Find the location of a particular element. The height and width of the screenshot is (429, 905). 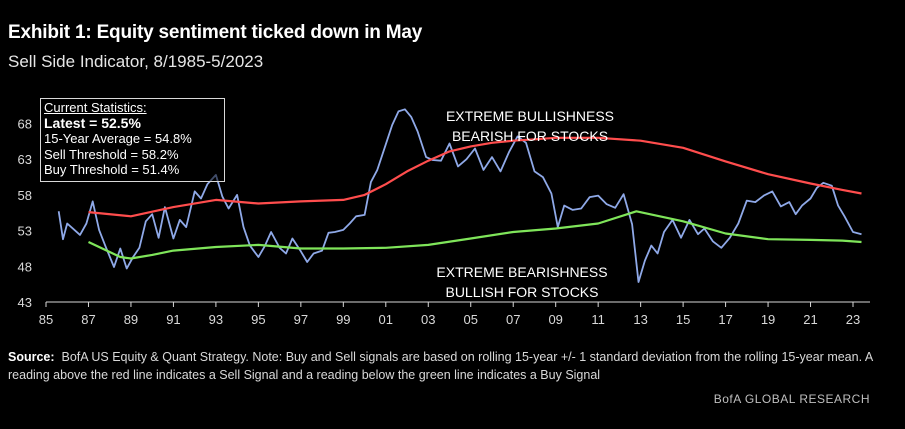

y-tick-label: 63 is located at coordinates (25, 159).